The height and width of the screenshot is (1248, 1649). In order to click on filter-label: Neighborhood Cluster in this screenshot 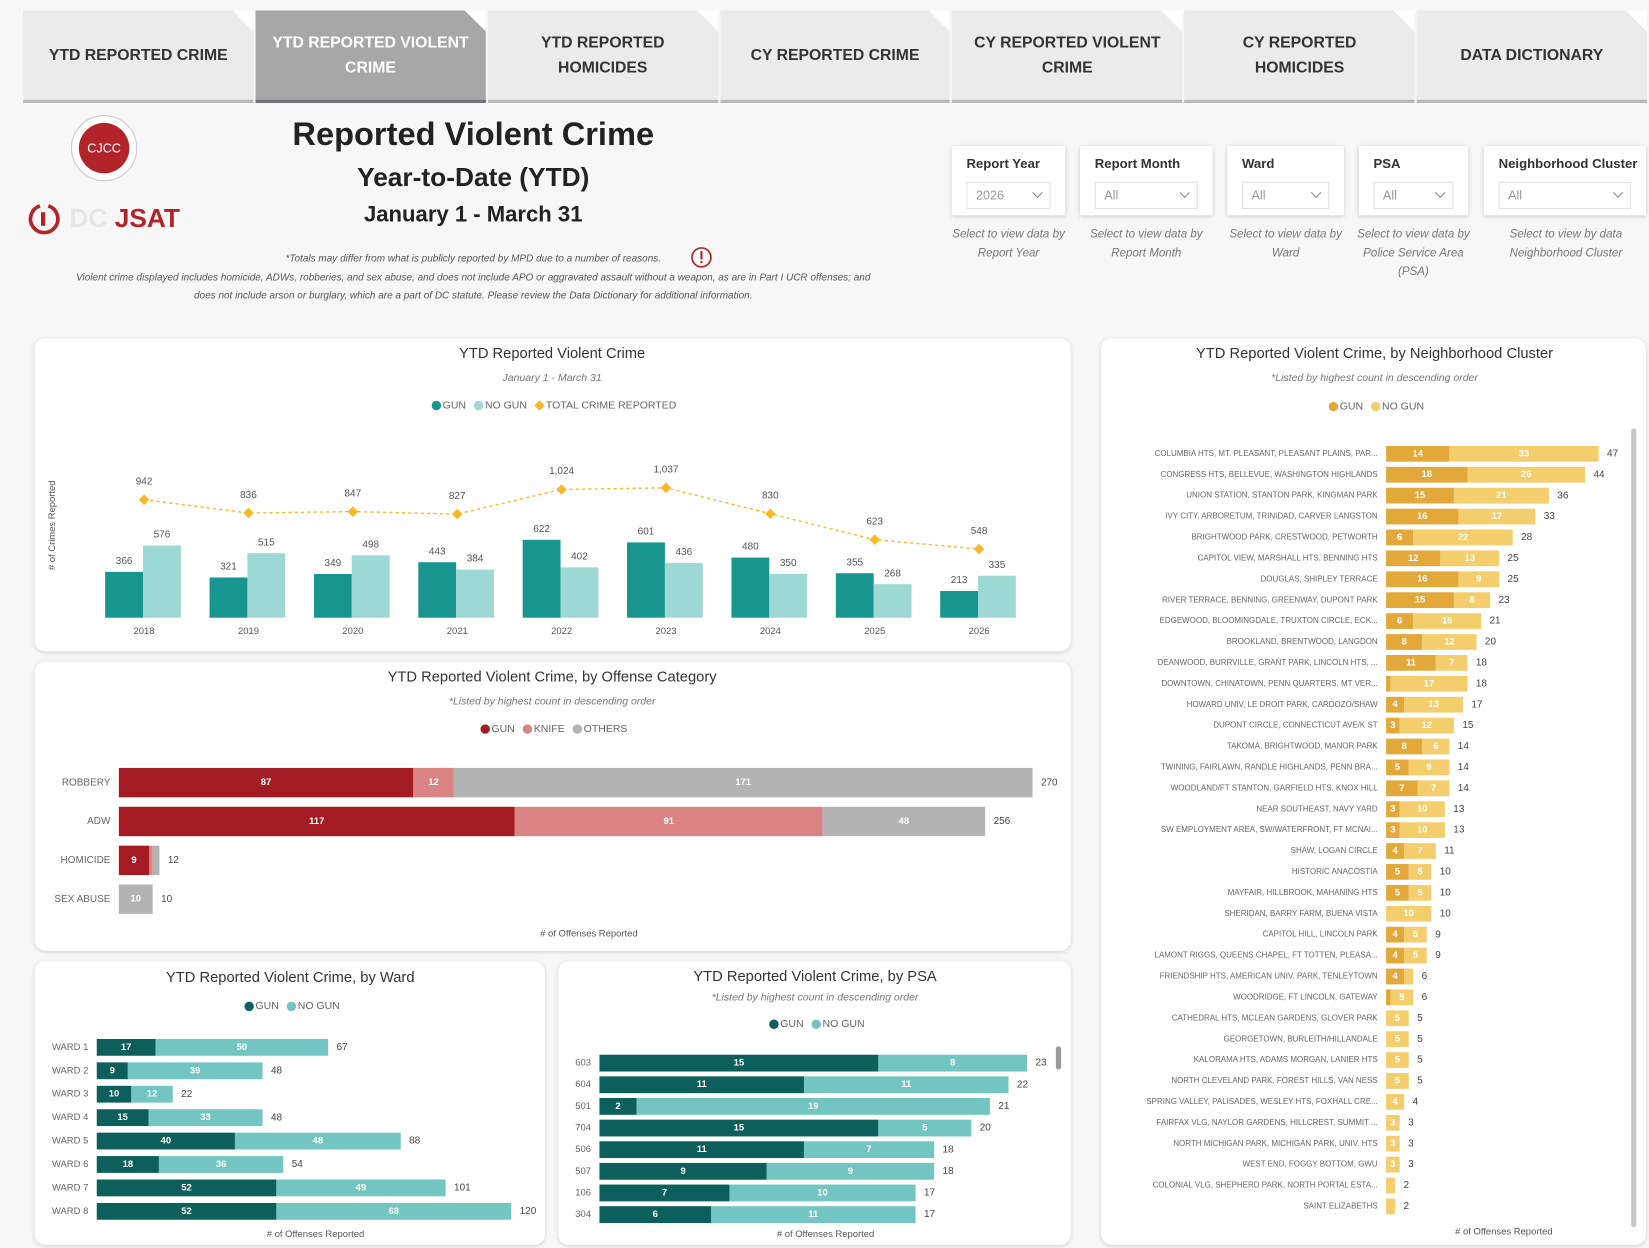, I will do `click(1568, 164)`.